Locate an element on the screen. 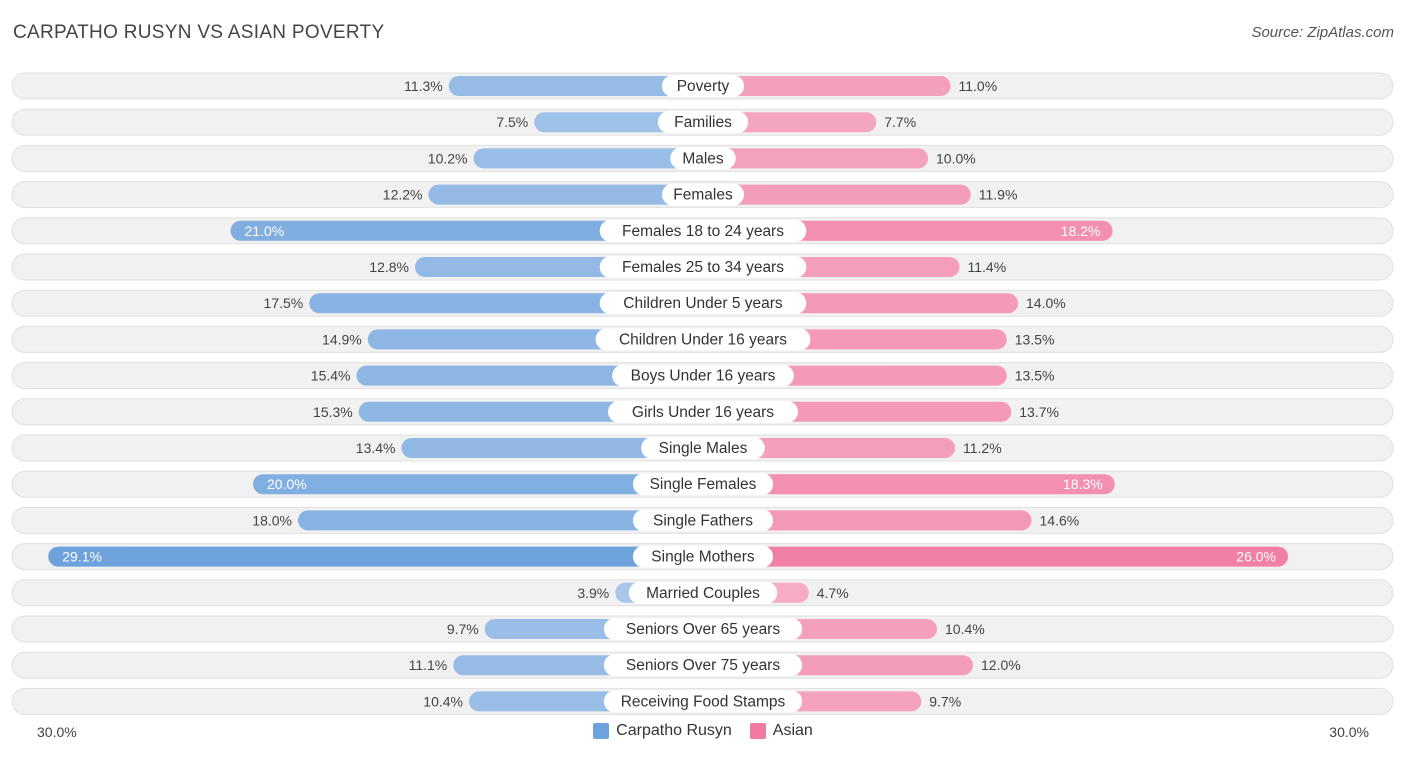 The height and width of the screenshot is (758, 1406). value-label-carpatho-rusyn: 13.4% is located at coordinates (376, 448).